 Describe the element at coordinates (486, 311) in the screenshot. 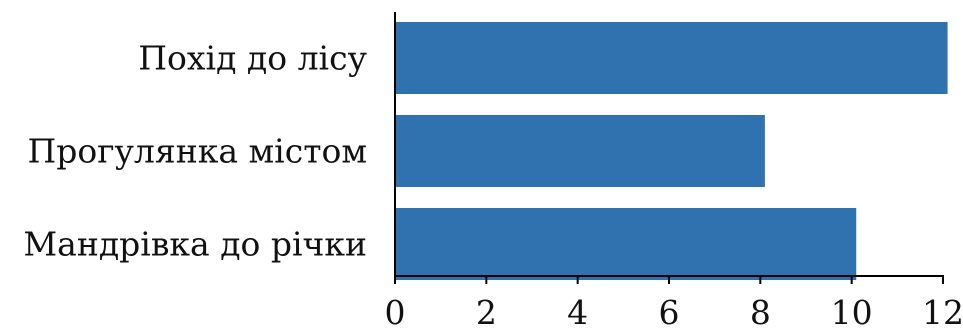

I see `x-tick-label: 2` at that location.